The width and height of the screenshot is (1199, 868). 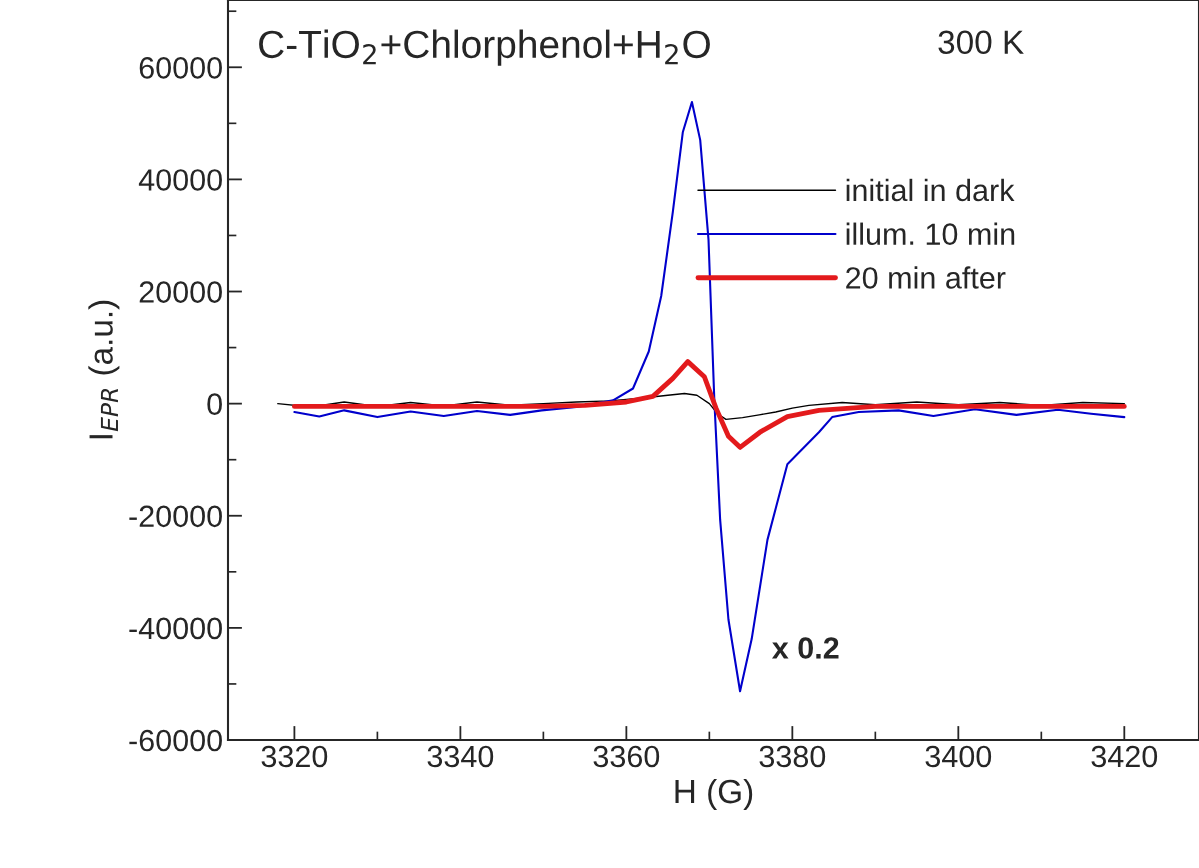 I want to click on y-tick-label: -20000, so click(x=175, y=516).